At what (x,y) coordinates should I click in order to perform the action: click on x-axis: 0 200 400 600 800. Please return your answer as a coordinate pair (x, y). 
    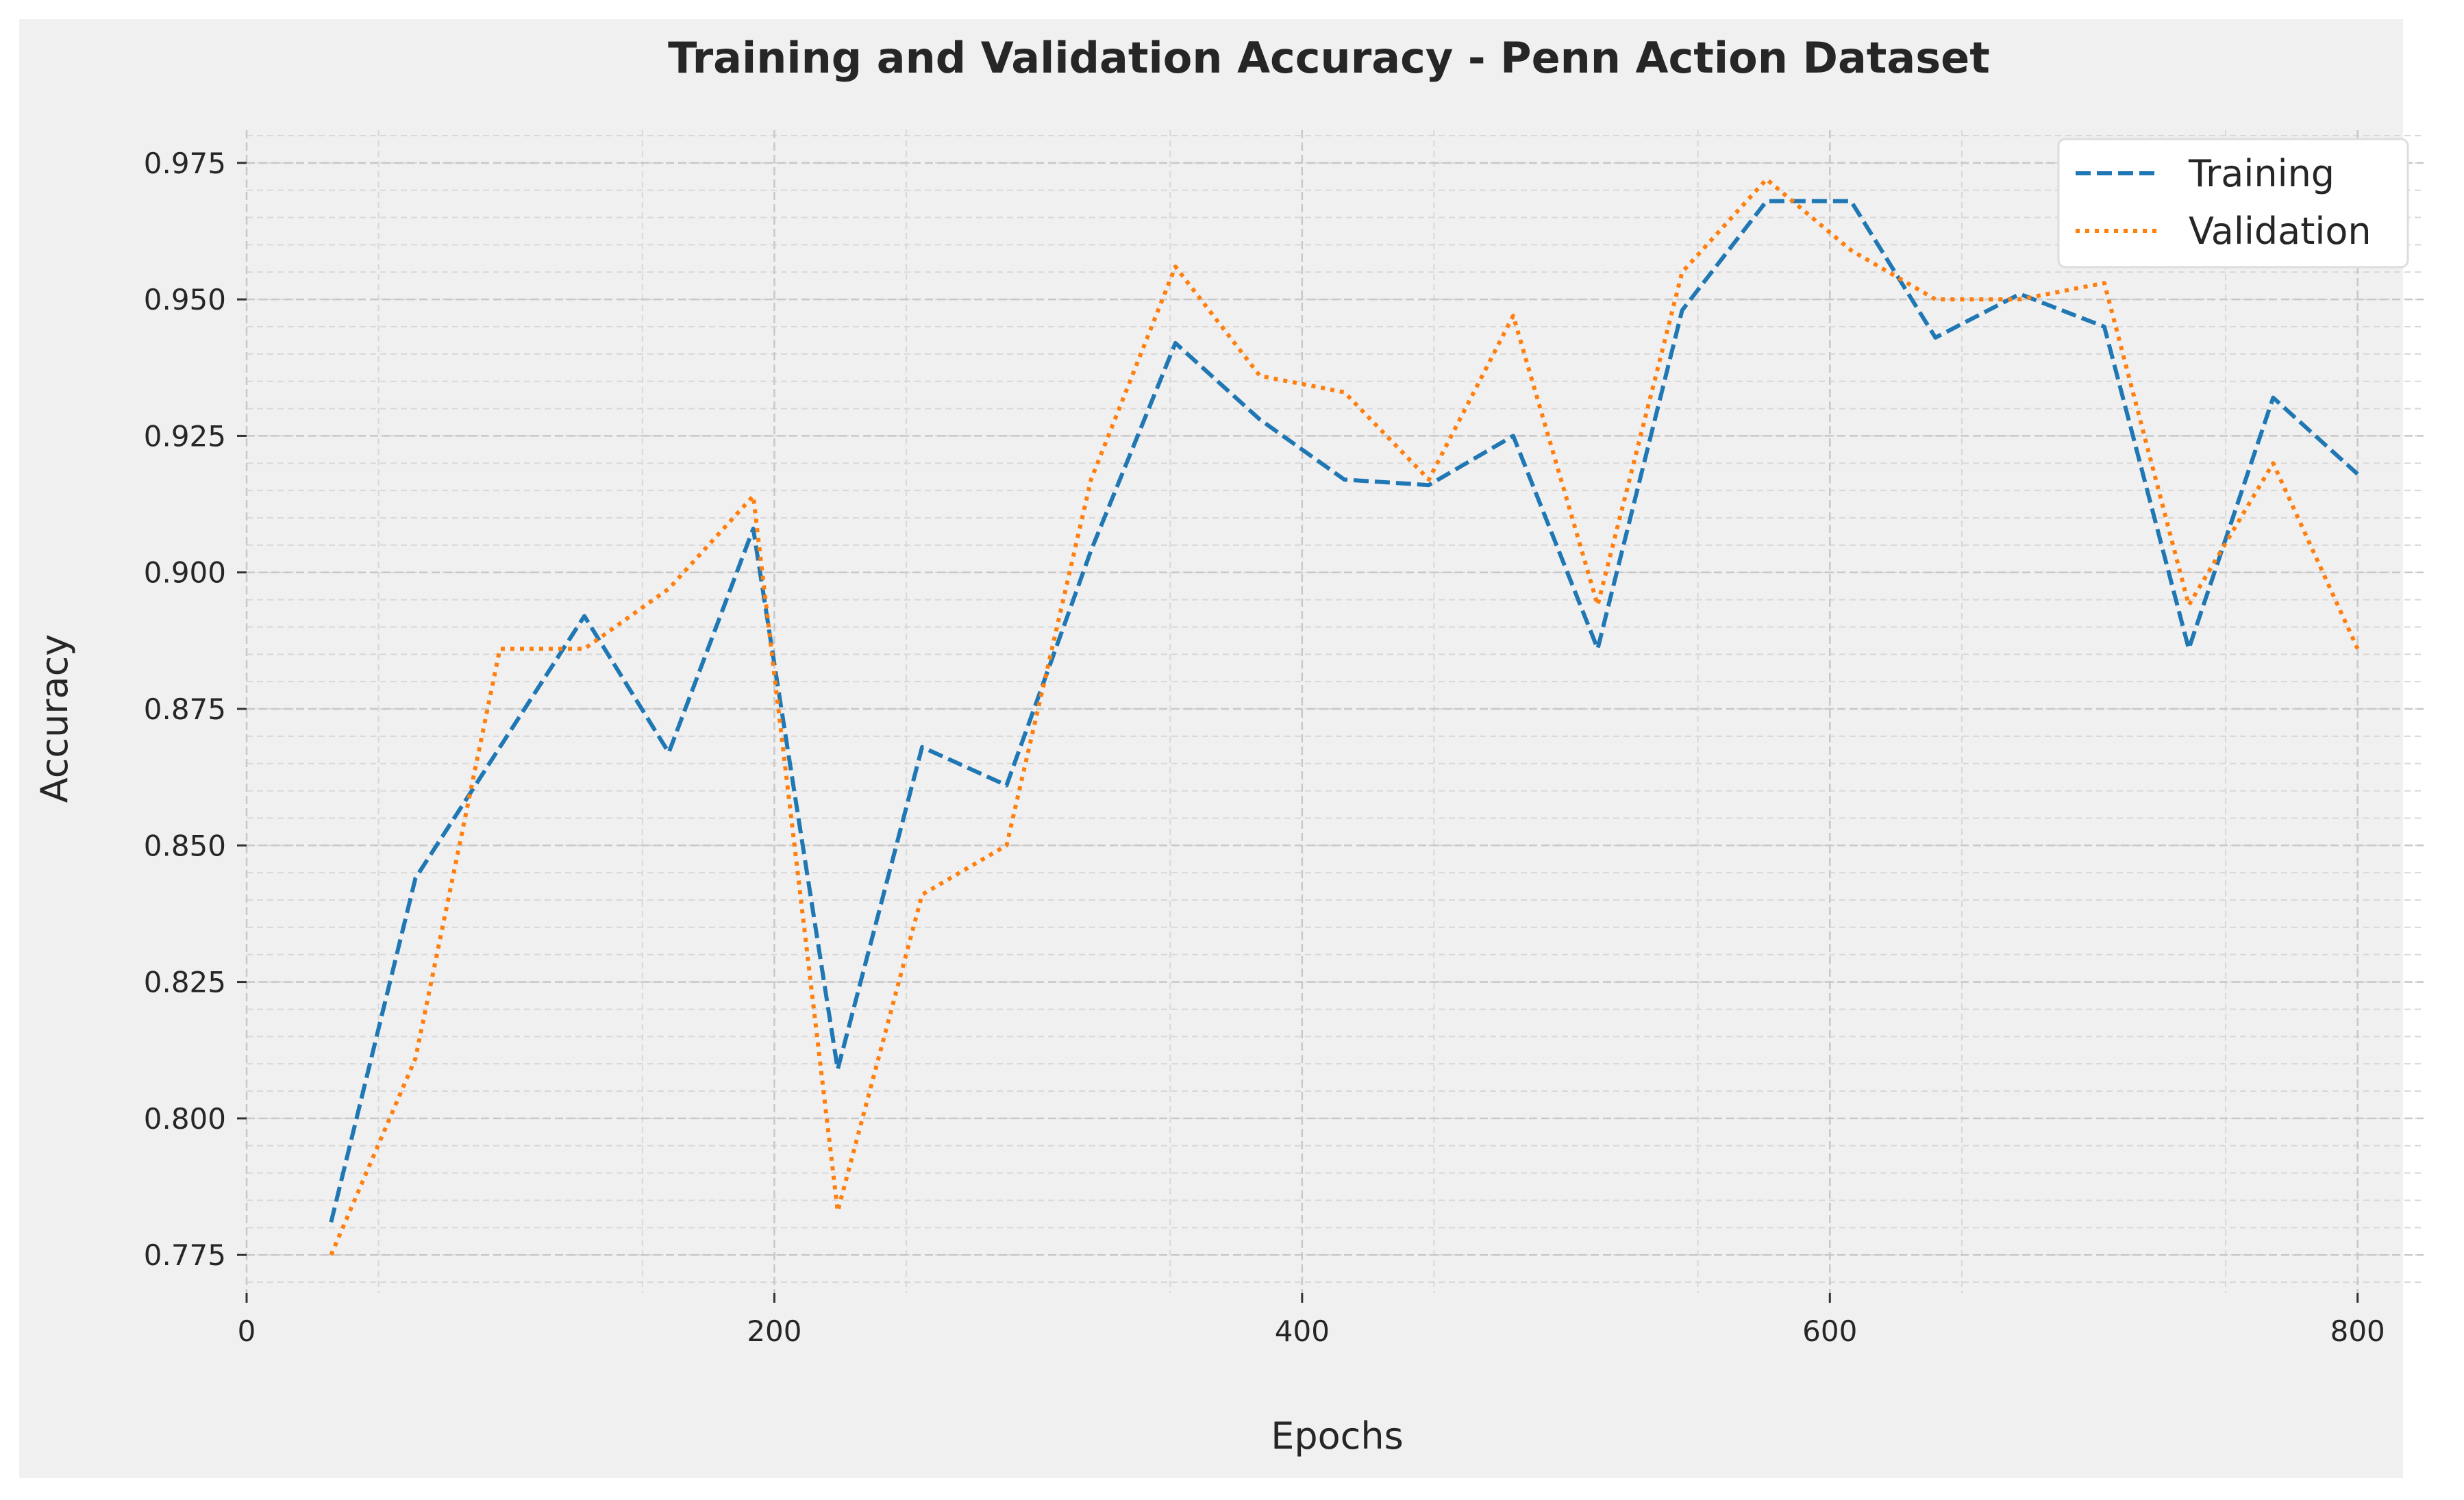
    Looking at the image, I should click on (1311, 1320).